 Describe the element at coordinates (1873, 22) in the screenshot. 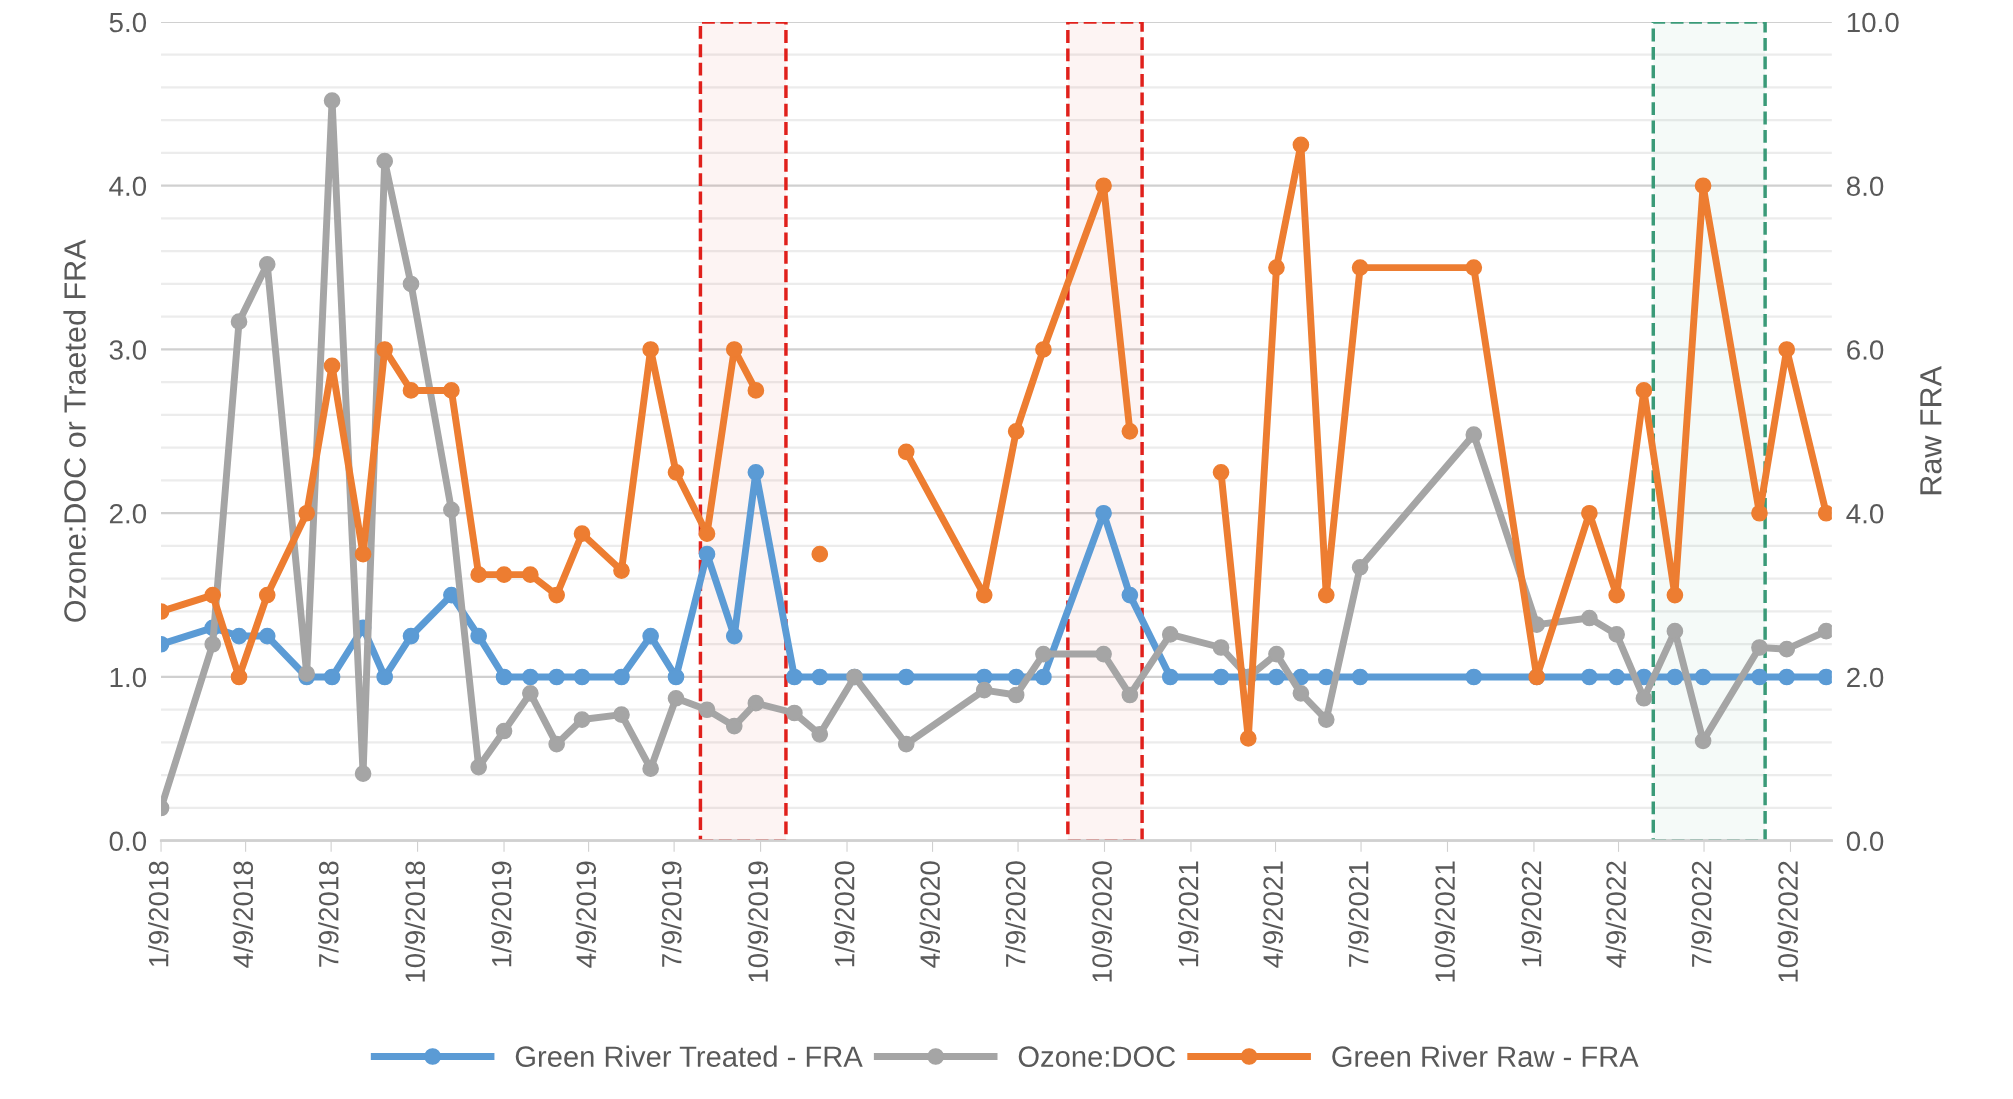

I see `y2-tick-label: 10.0` at that location.